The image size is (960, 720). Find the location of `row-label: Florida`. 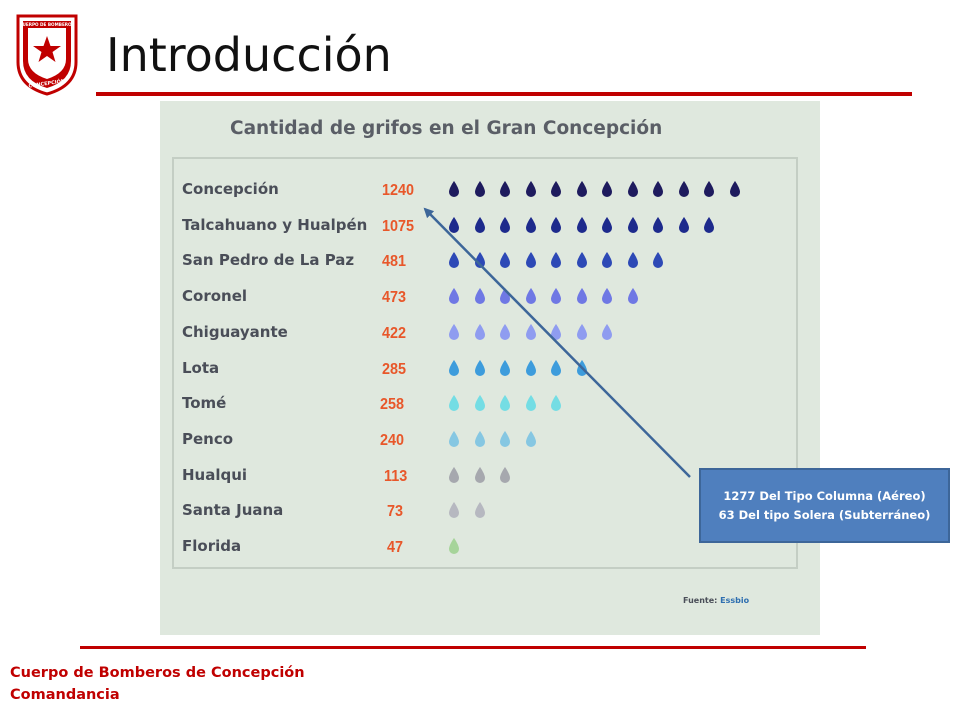

row-label: Florida is located at coordinates (212, 546).